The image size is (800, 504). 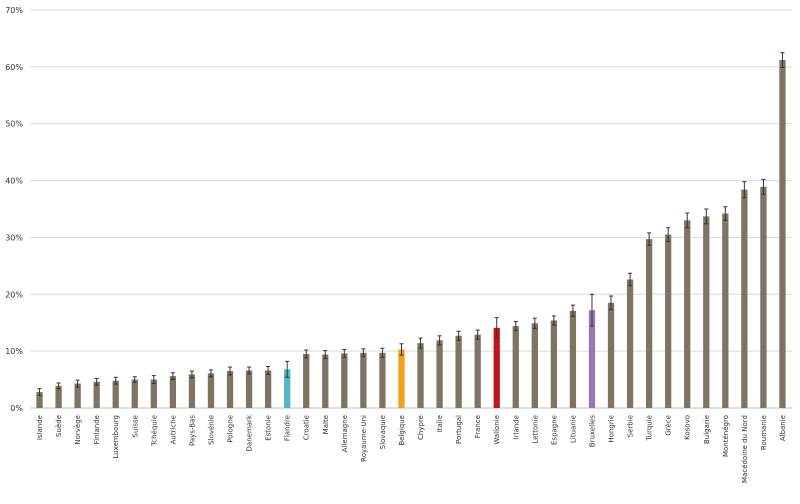 What do you see at coordinates (649, 239) in the screenshot?
I see `error-bar-turquie` at bounding box center [649, 239].